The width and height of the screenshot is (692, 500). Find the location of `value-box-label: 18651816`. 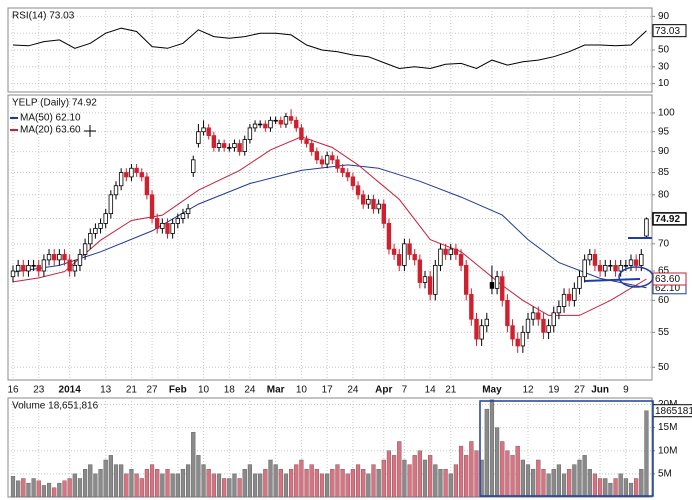

value-box-label: 18651816 is located at coordinates (673, 411).